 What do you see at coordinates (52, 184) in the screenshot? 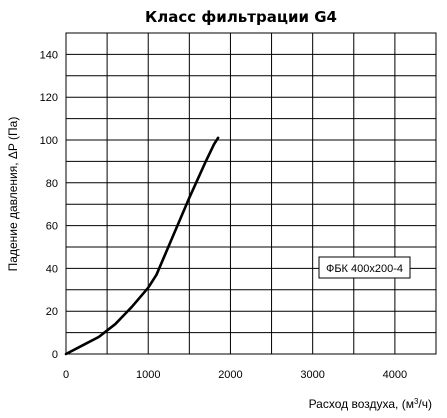
I see `y-tick-label: 80` at bounding box center [52, 184].